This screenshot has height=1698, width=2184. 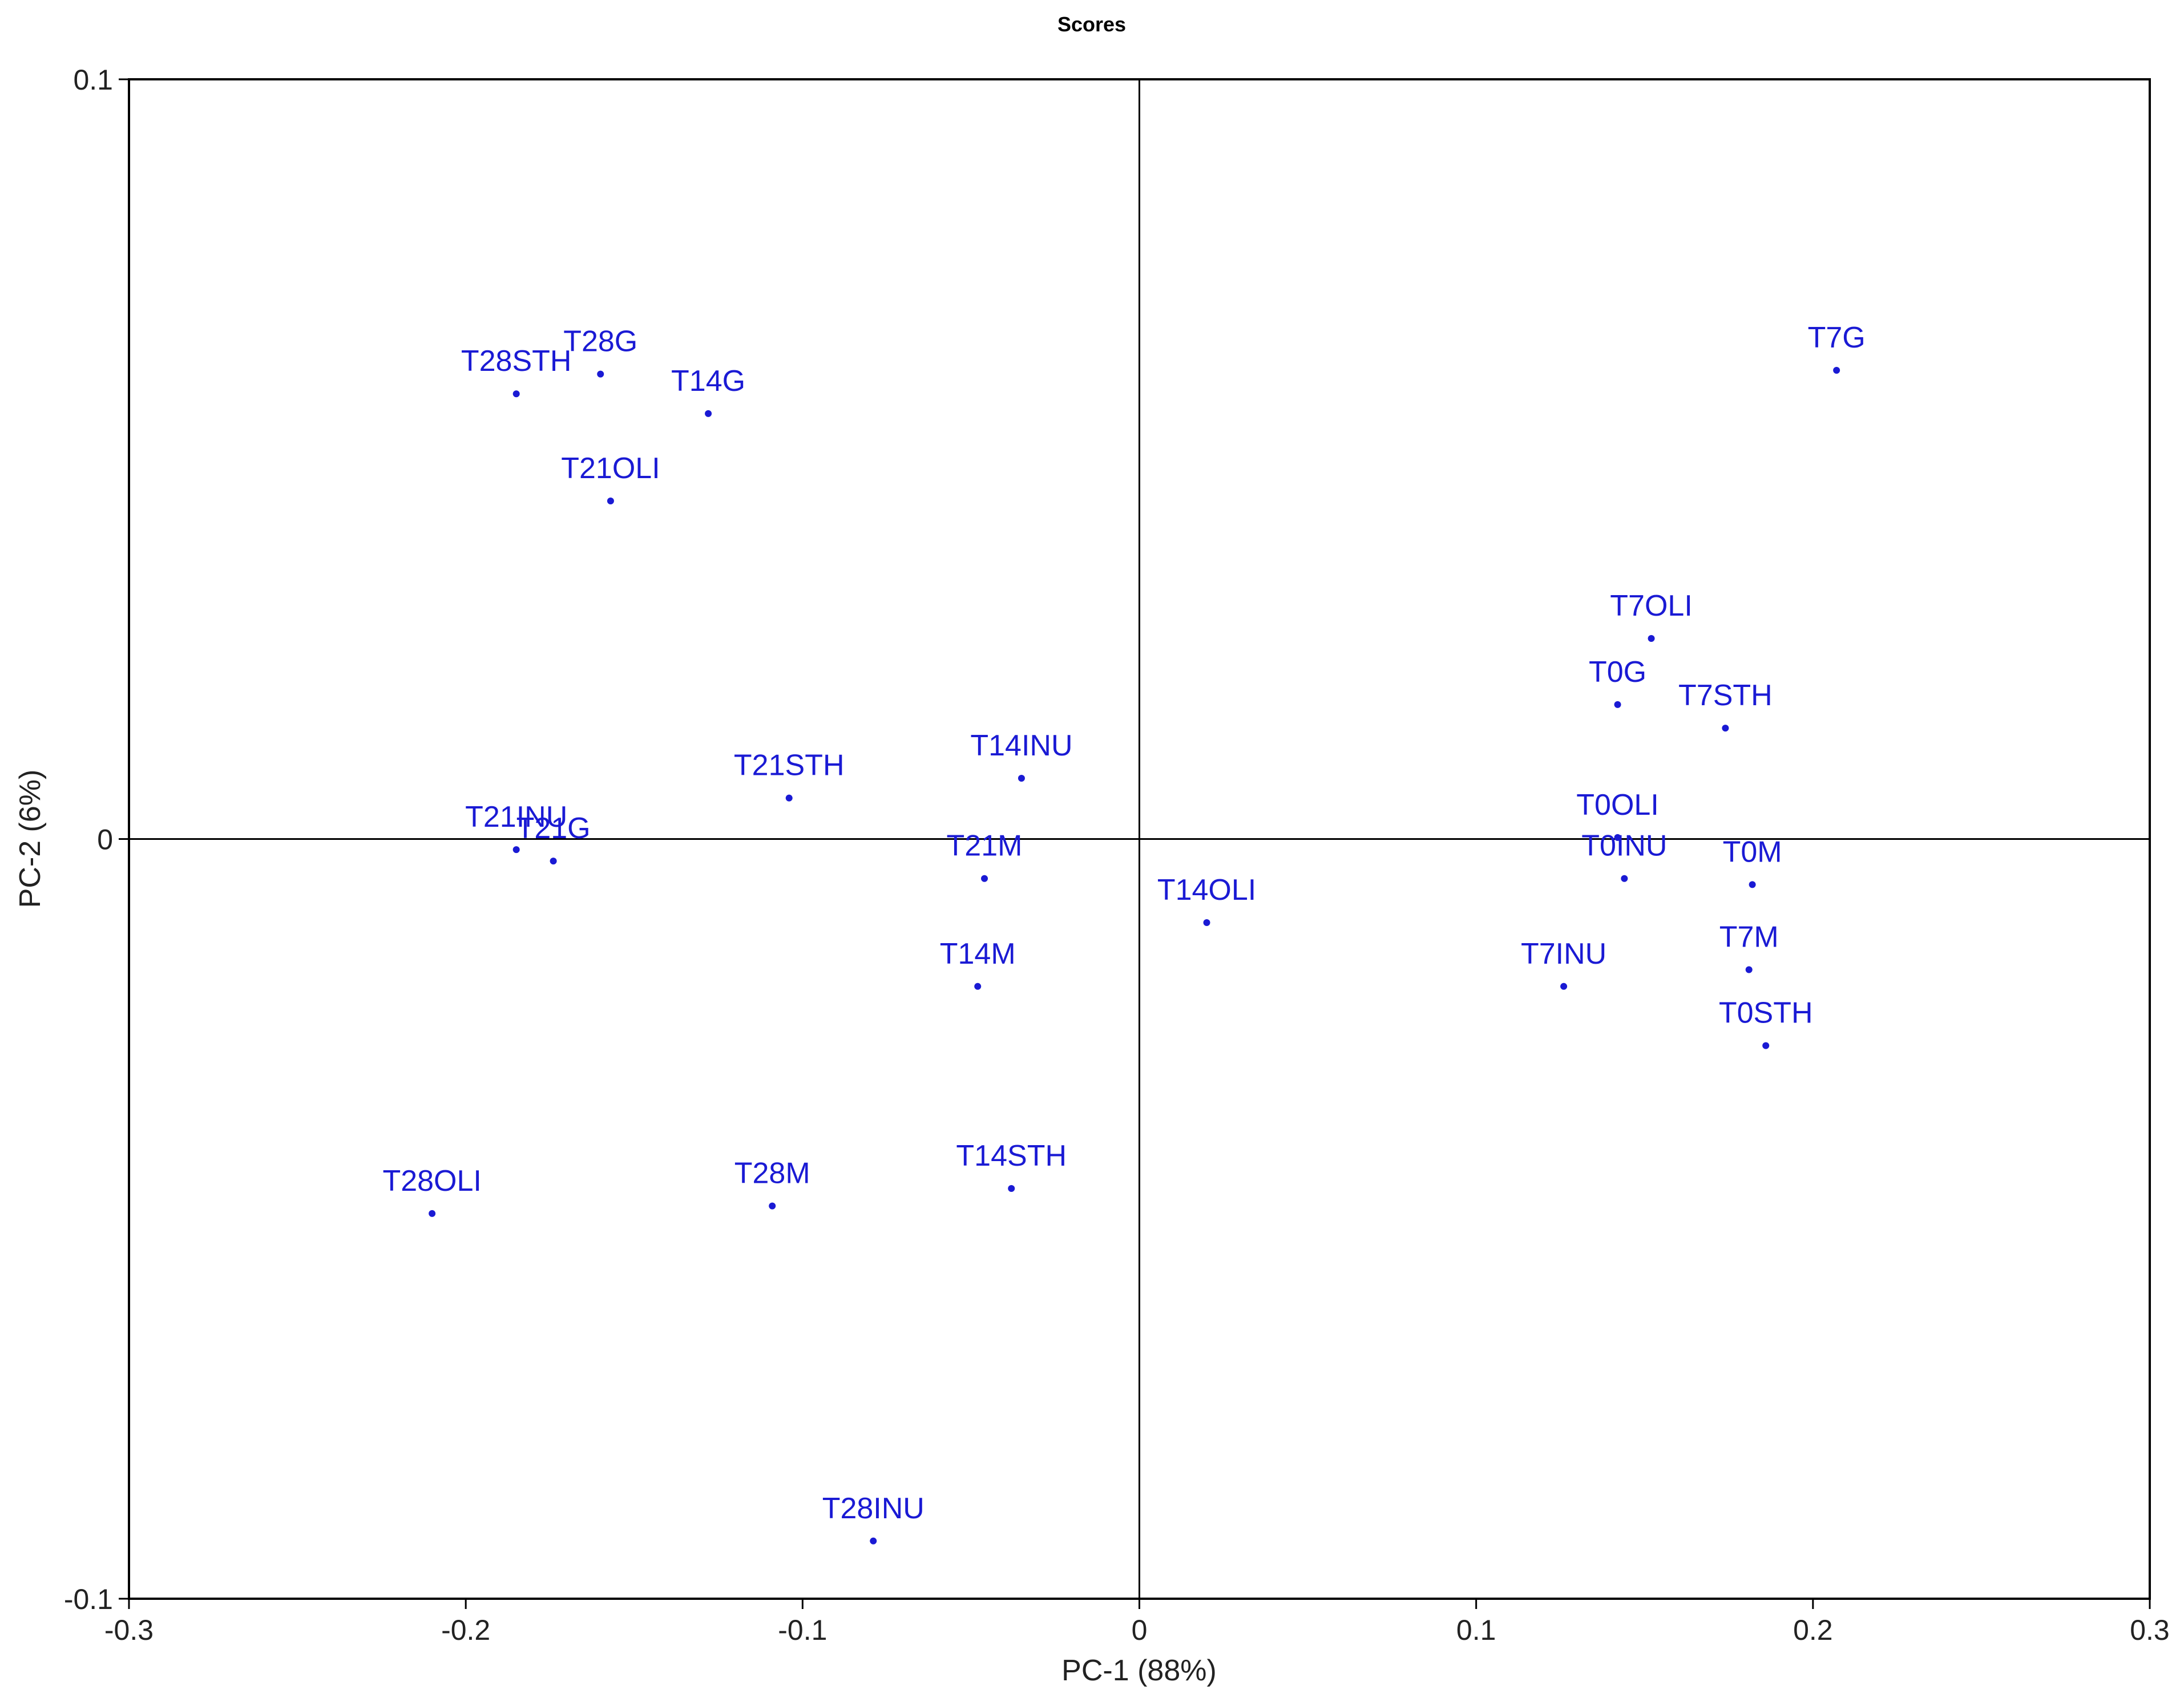 What do you see at coordinates (1766, 1013) in the screenshot?
I see `score-point-label: T0STH` at bounding box center [1766, 1013].